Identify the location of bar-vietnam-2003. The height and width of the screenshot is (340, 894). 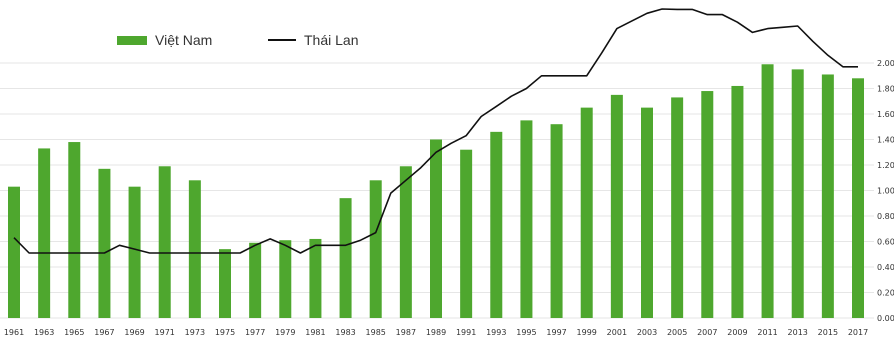
(647, 212).